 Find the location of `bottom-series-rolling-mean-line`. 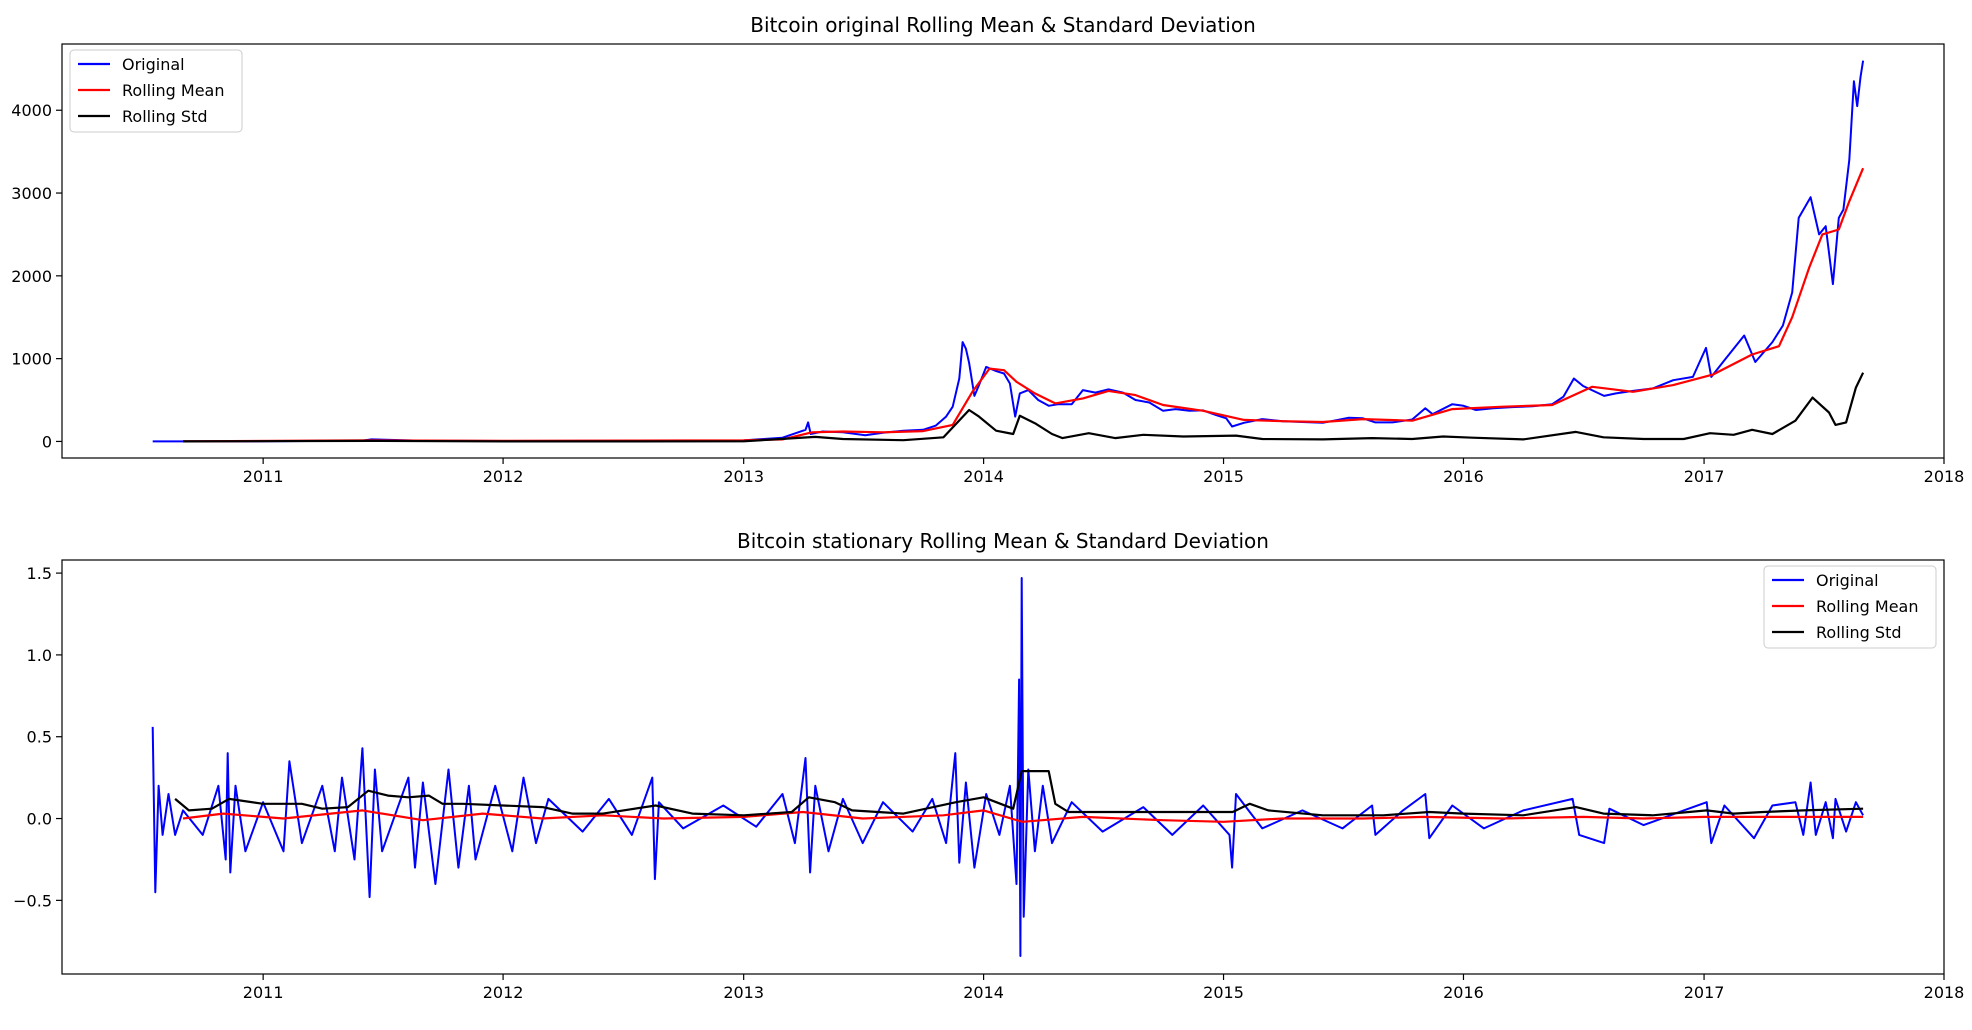

bottom-series-rolling-mean-line is located at coordinates (1023, 816).